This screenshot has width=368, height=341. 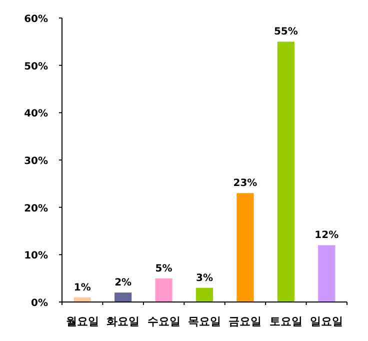 What do you see at coordinates (204, 321) in the screenshot?
I see `x-tick-label: 목요일` at bounding box center [204, 321].